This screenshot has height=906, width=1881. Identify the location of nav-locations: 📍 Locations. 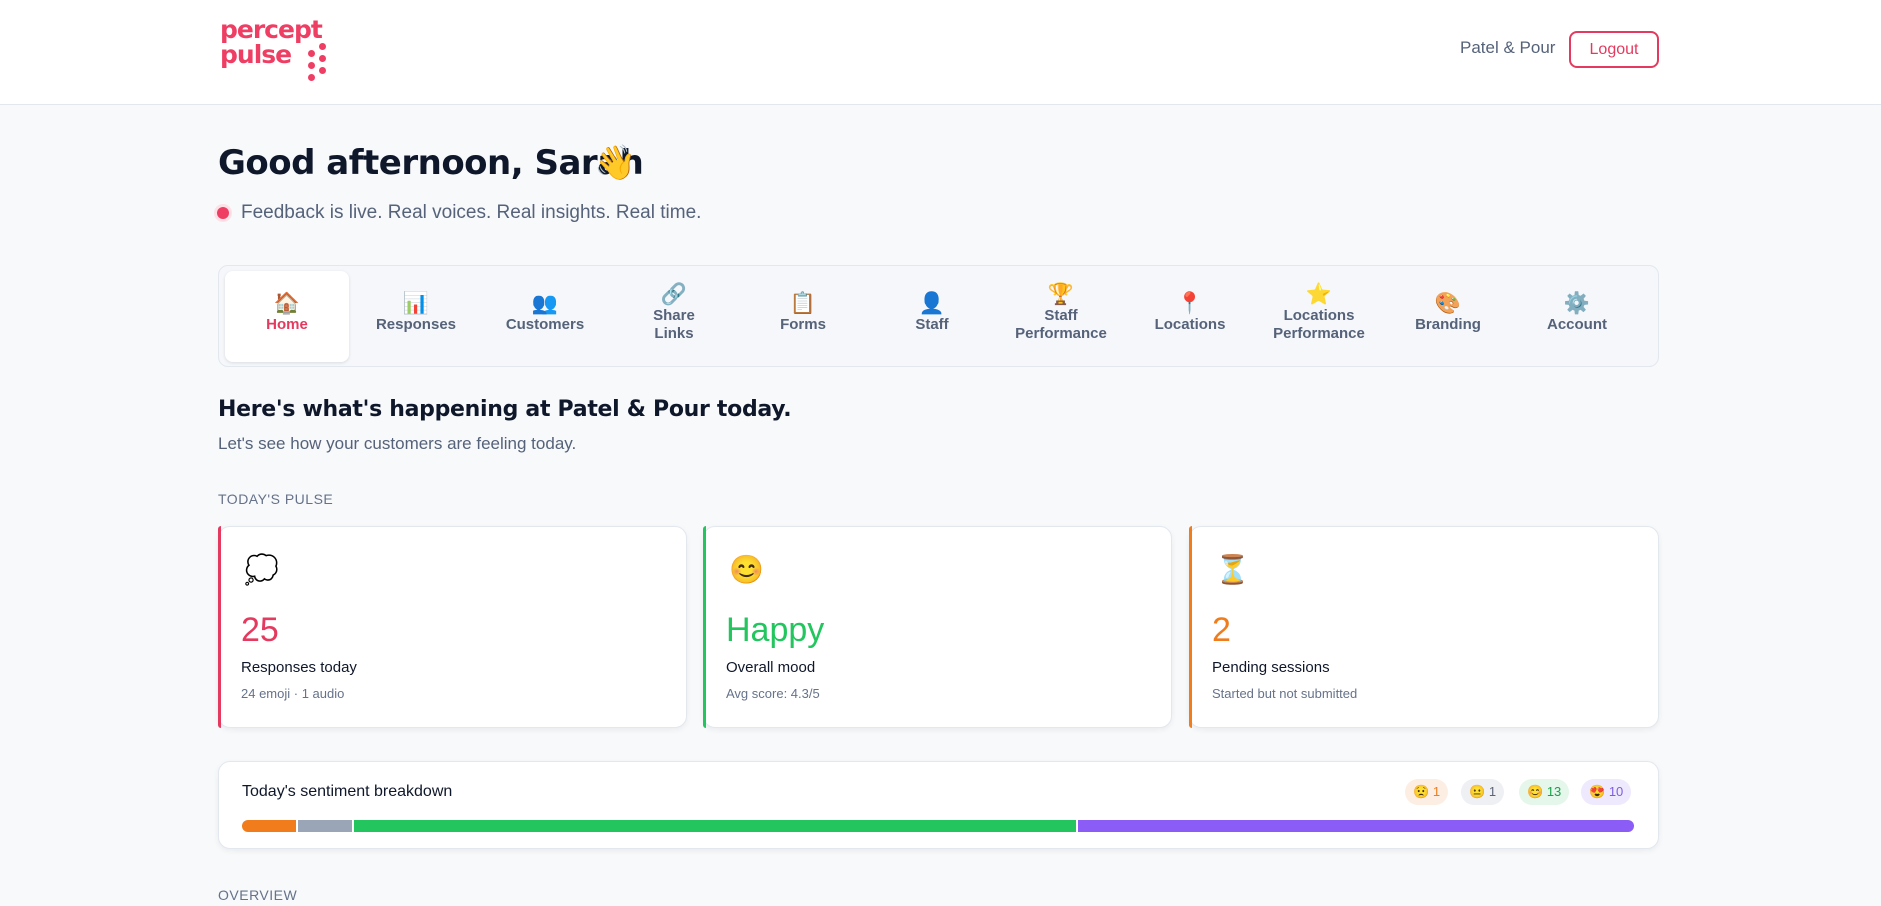
(1190, 316).